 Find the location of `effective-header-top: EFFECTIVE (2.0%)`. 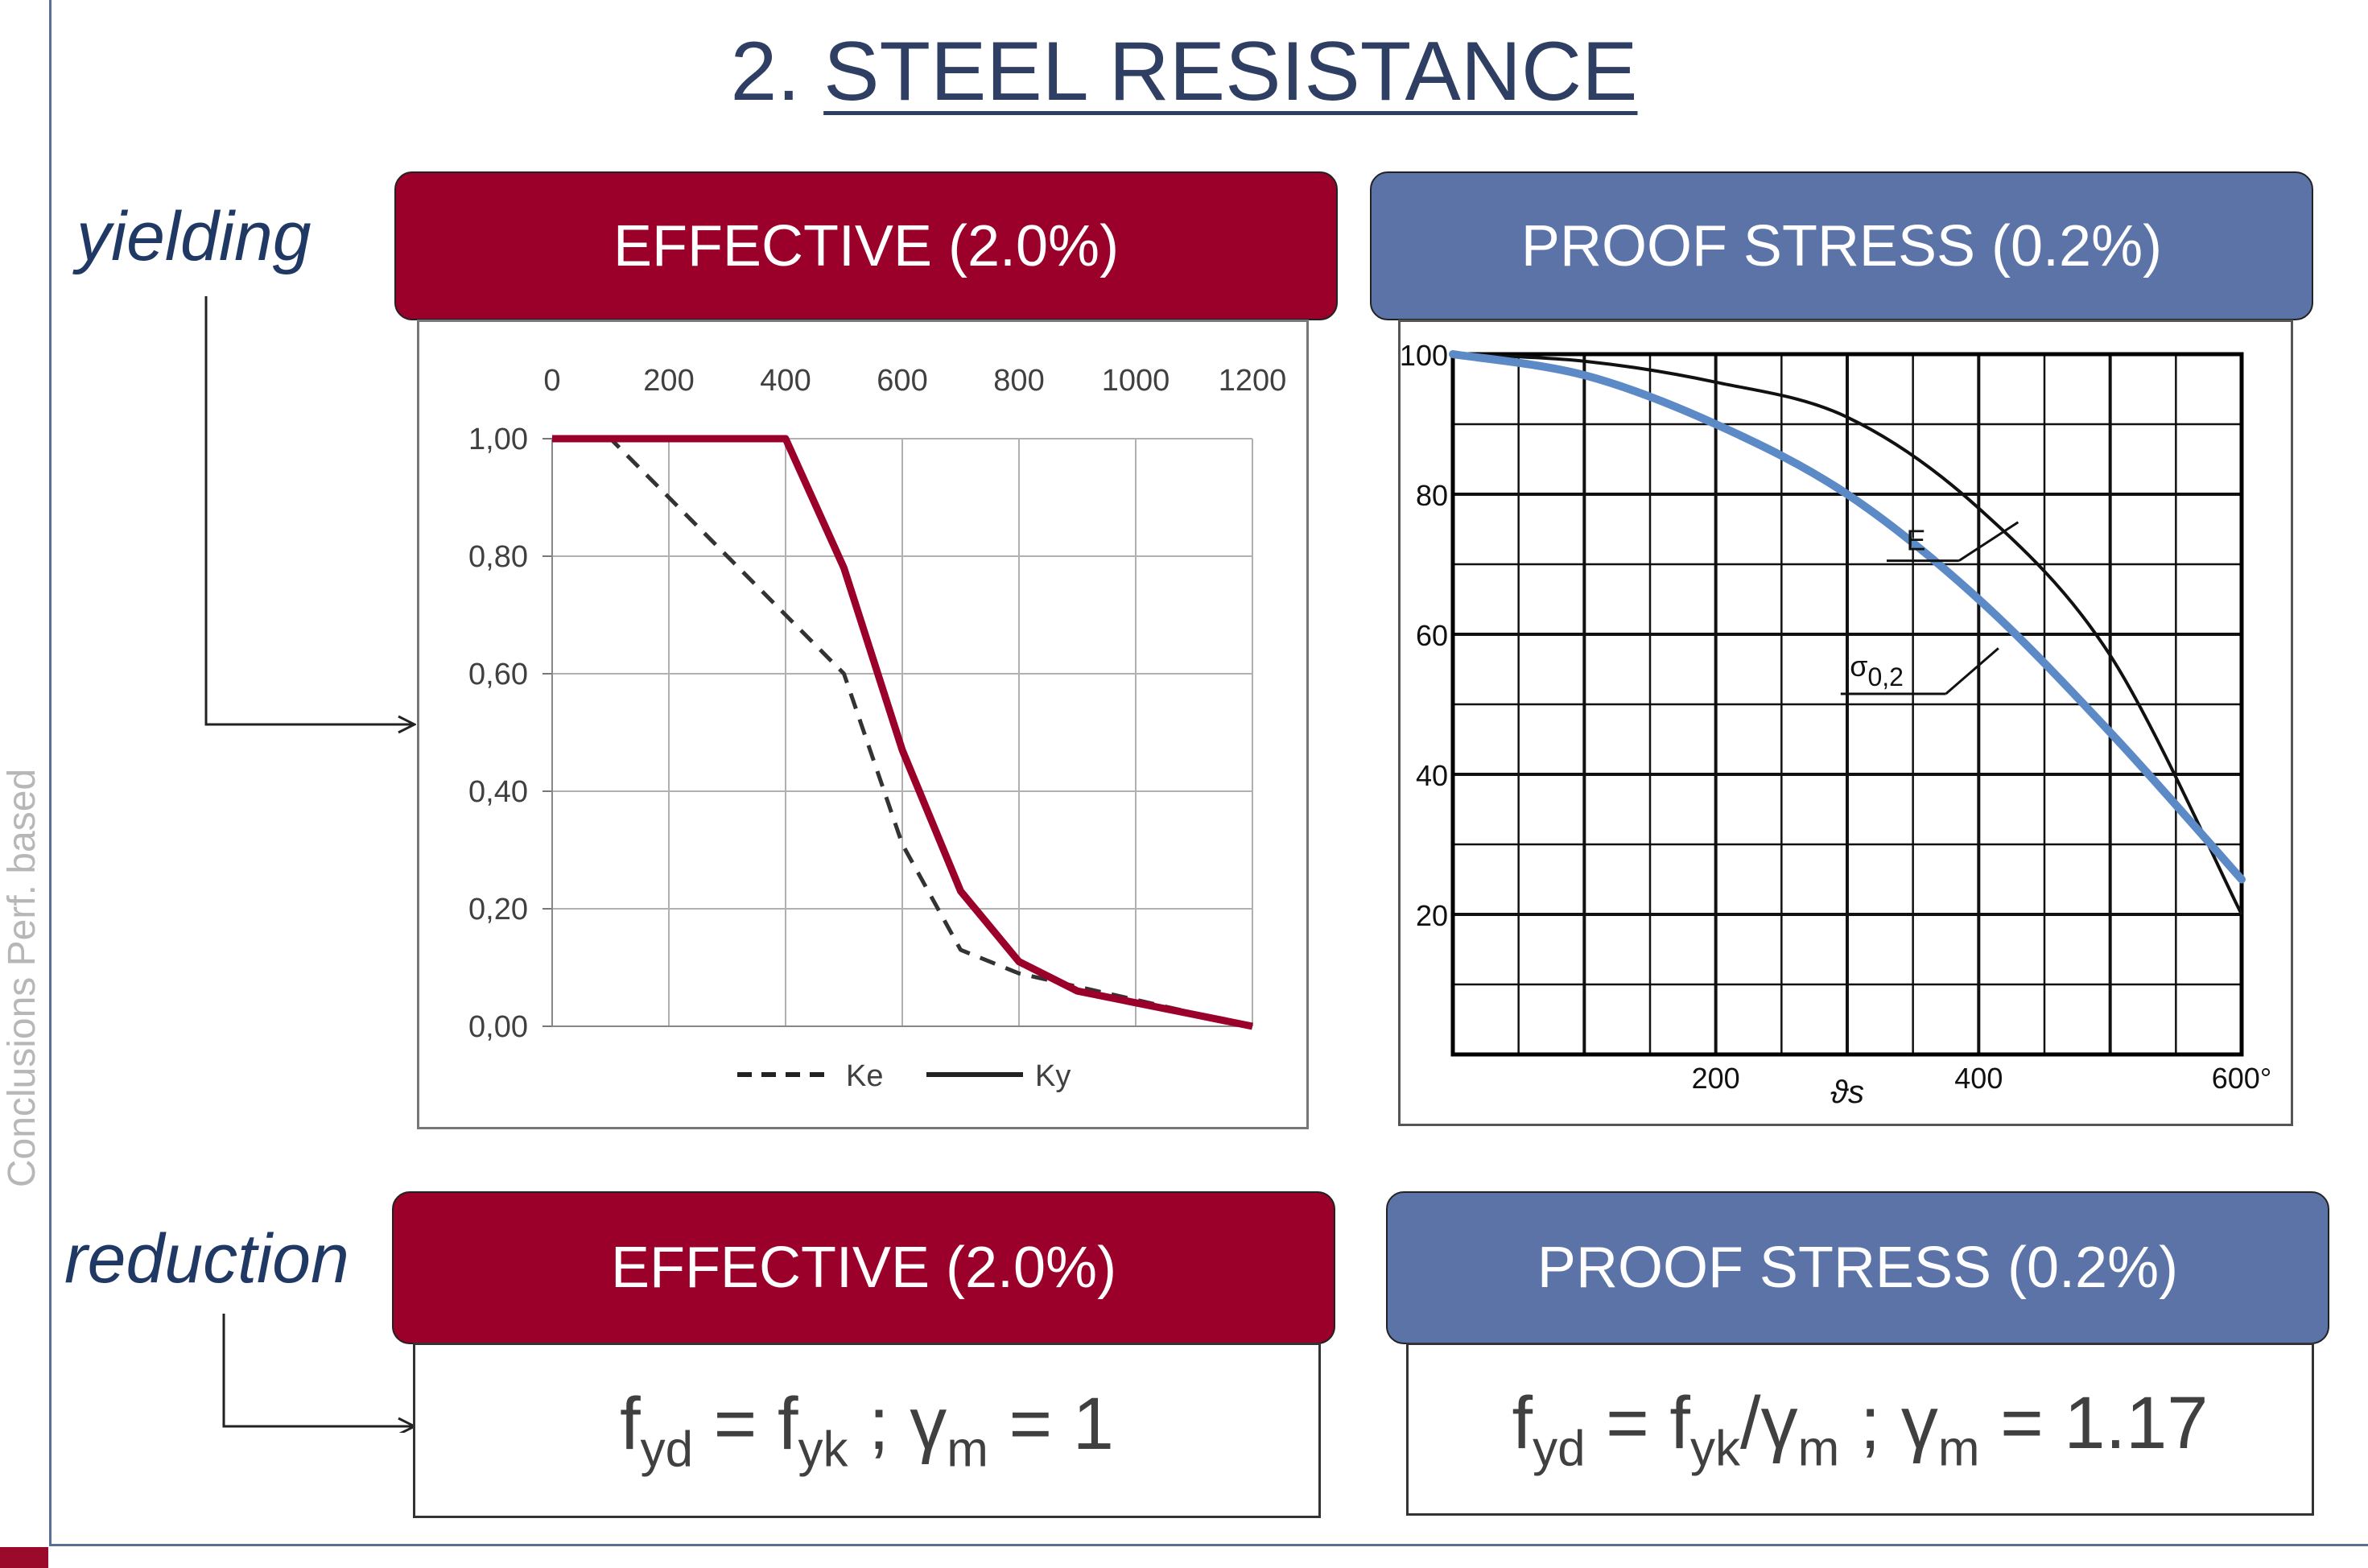

effective-header-top: EFFECTIVE (2.0%) is located at coordinates (866, 246).